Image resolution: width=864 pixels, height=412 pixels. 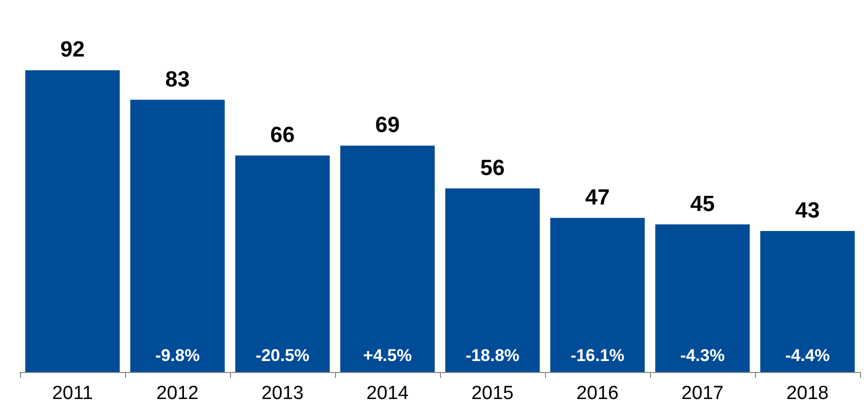 What do you see at coordinates (492, 167) in the screenshot?
I see `data-label: 56` at bounding box center [492, 167].